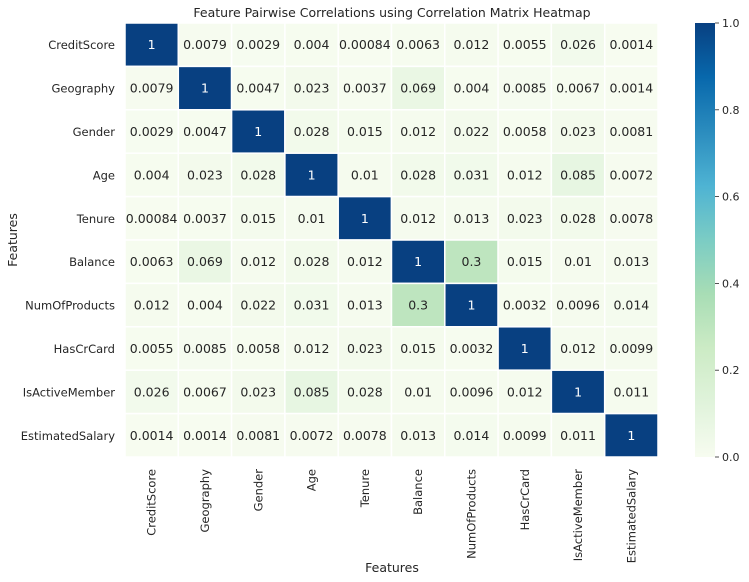 The height and width of the screenshot is (582, 749). What do you see at coordinates (525, 131) in the screenshot?
I see `cell-value-label: 0.0058` at bounding box center [525, 131].